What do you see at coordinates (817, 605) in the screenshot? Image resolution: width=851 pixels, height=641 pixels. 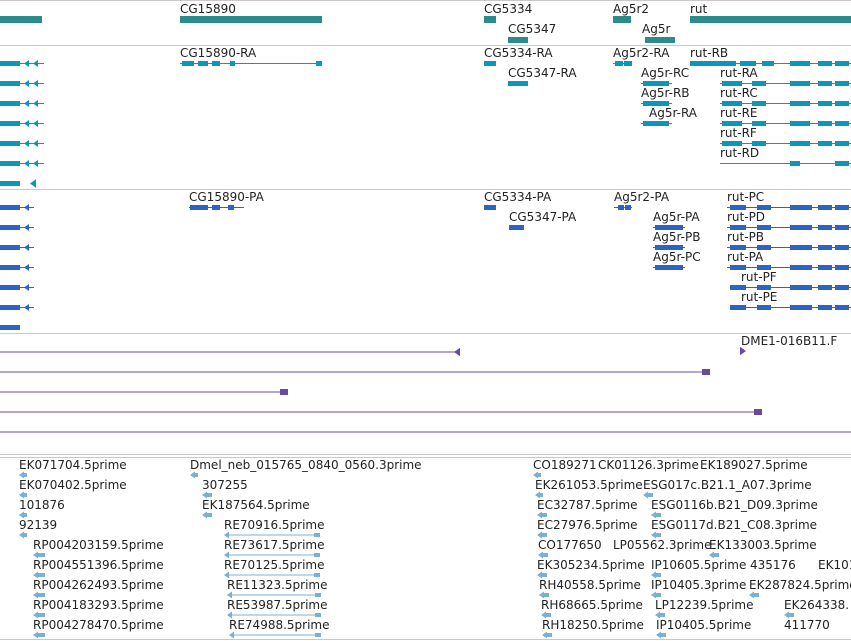 I see `est-label: EK264338.` at bounding box center [817, 605].